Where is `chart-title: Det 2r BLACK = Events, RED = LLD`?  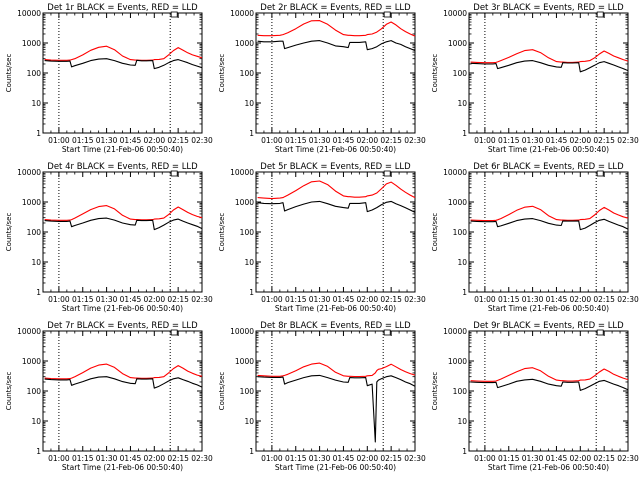
chart-title: Det 2r BLACK = Events, RED = LLD is located at coordinates (335, 8).